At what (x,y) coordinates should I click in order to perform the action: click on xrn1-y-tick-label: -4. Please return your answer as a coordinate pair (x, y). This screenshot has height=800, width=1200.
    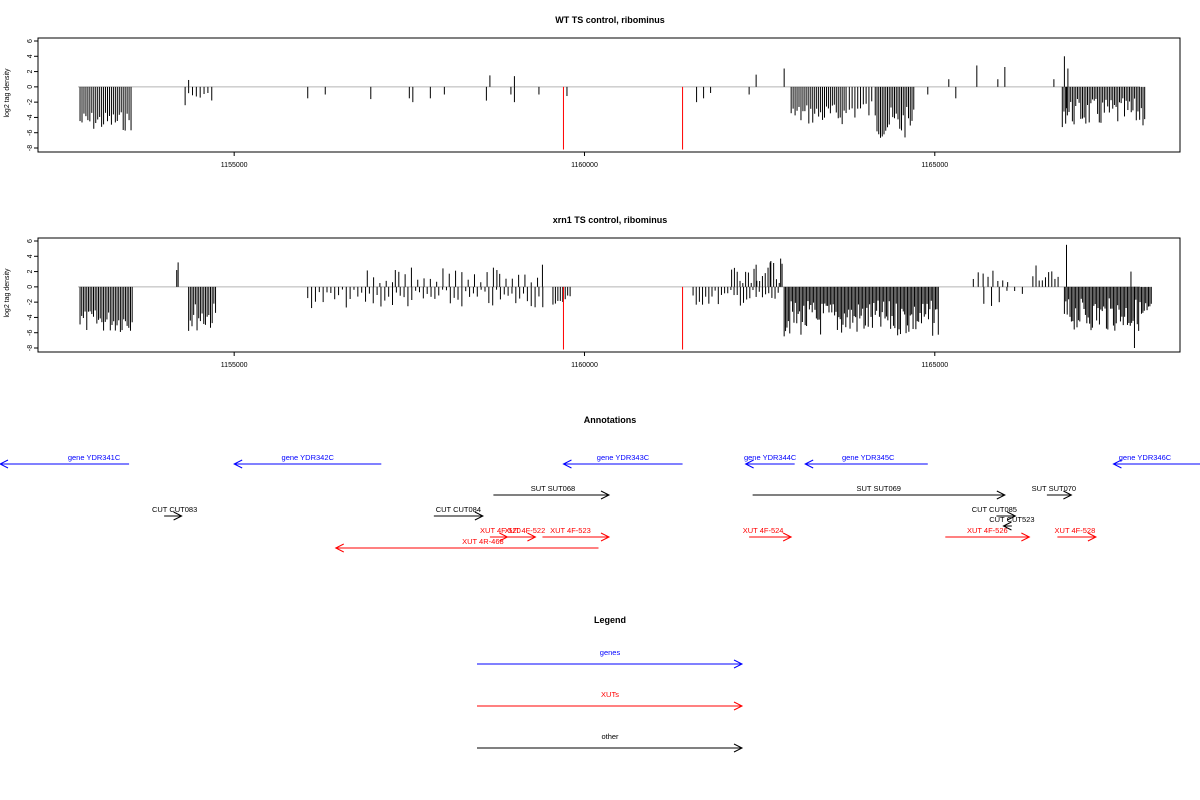
    Looking at the image, I should click on (30, 317).